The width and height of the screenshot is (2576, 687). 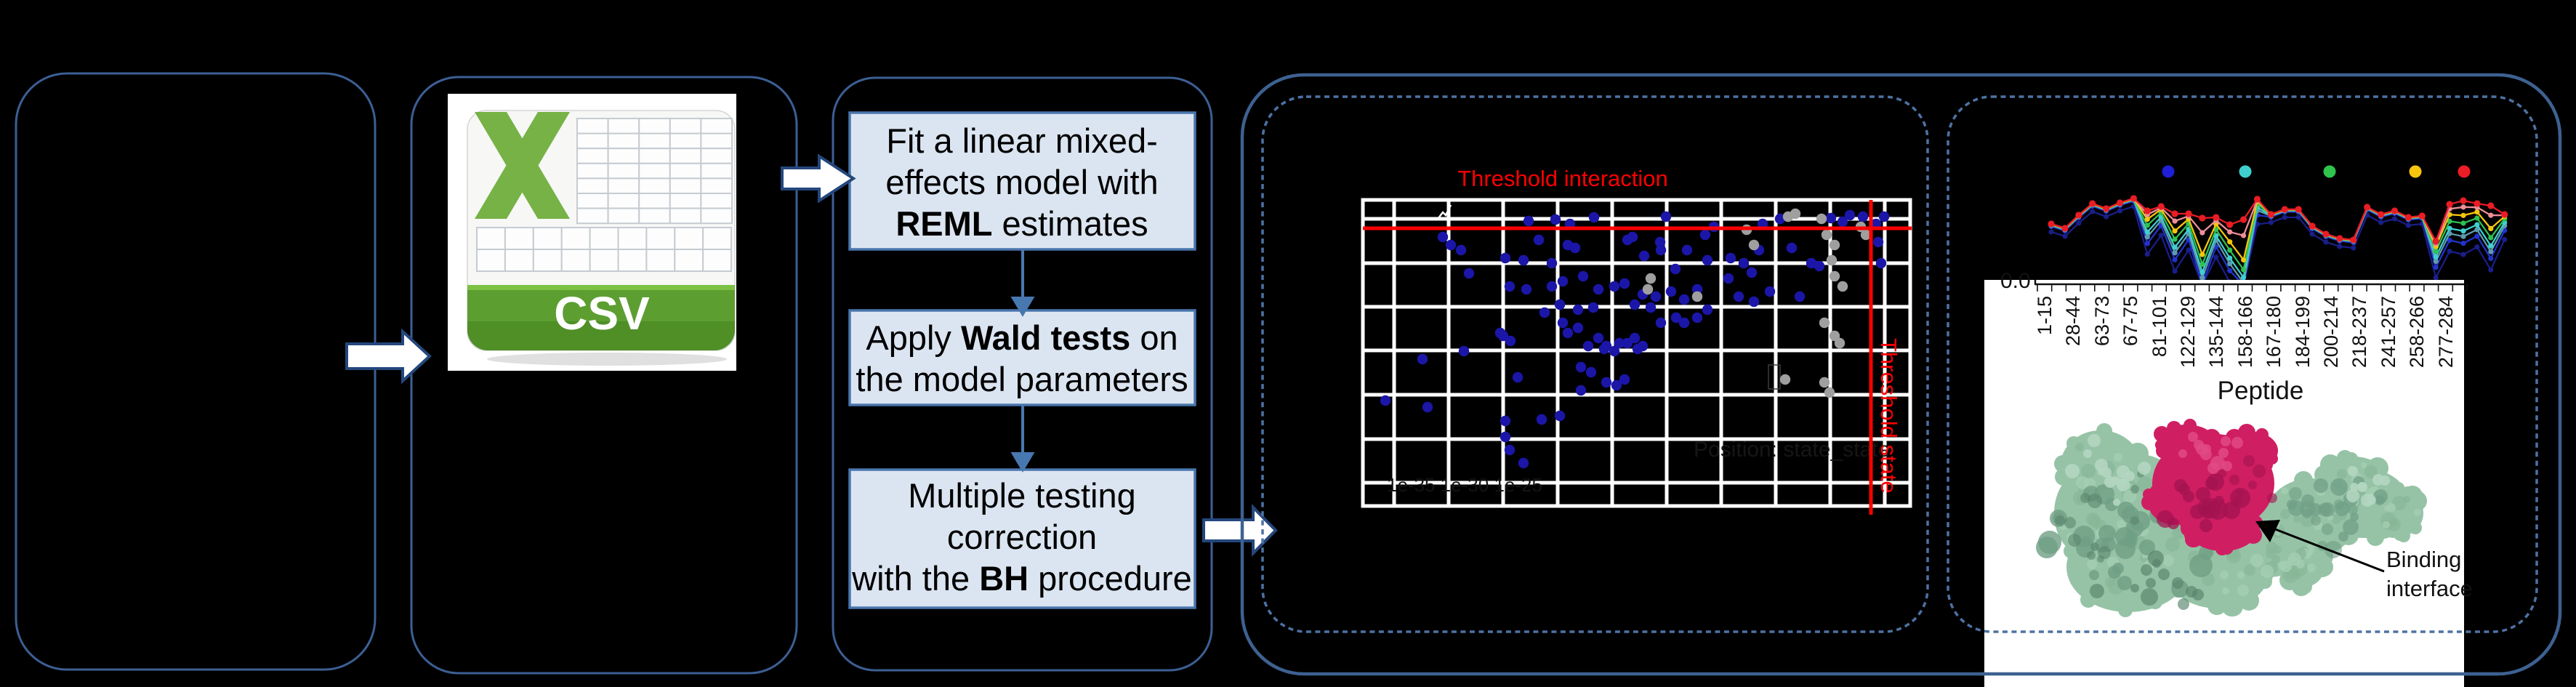 I want to click on svg-text: correction, so click(x=1022, y=537).